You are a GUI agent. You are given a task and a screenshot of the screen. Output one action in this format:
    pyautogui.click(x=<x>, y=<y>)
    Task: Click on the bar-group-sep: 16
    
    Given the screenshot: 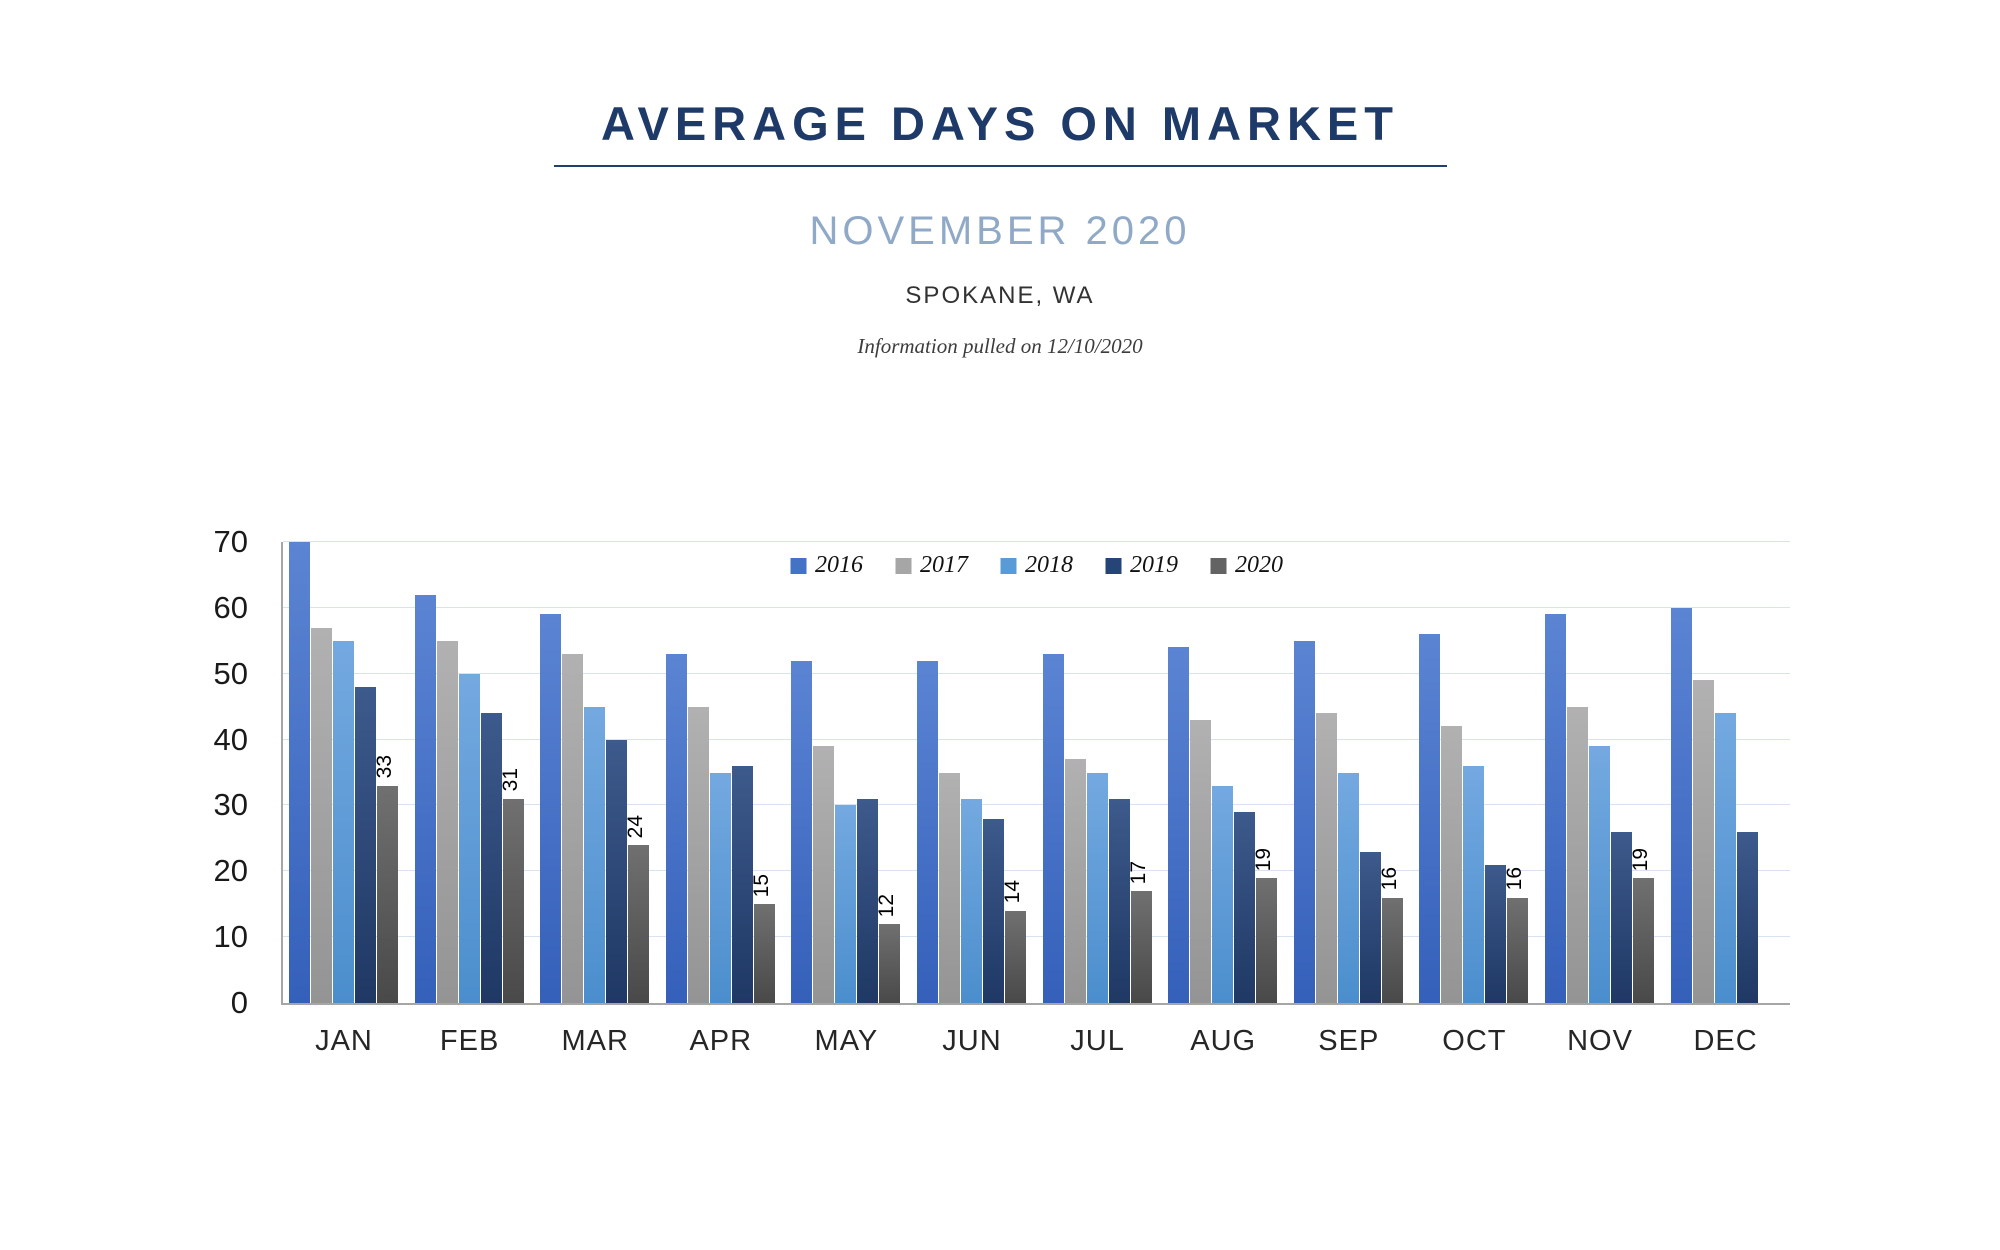 What is the action you would take?
    pyautogui.click(x=1348, y=772)
    